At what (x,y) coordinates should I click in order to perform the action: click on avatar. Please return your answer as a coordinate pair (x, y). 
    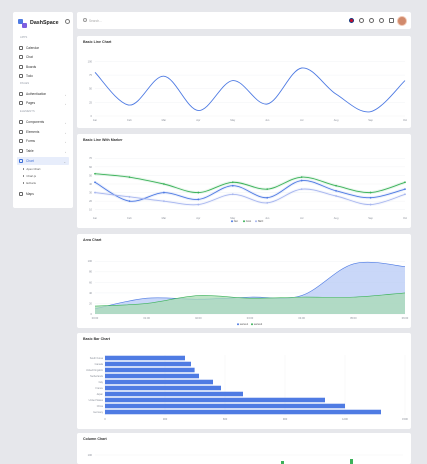
    Looking at the image, I should click on (402, 20).